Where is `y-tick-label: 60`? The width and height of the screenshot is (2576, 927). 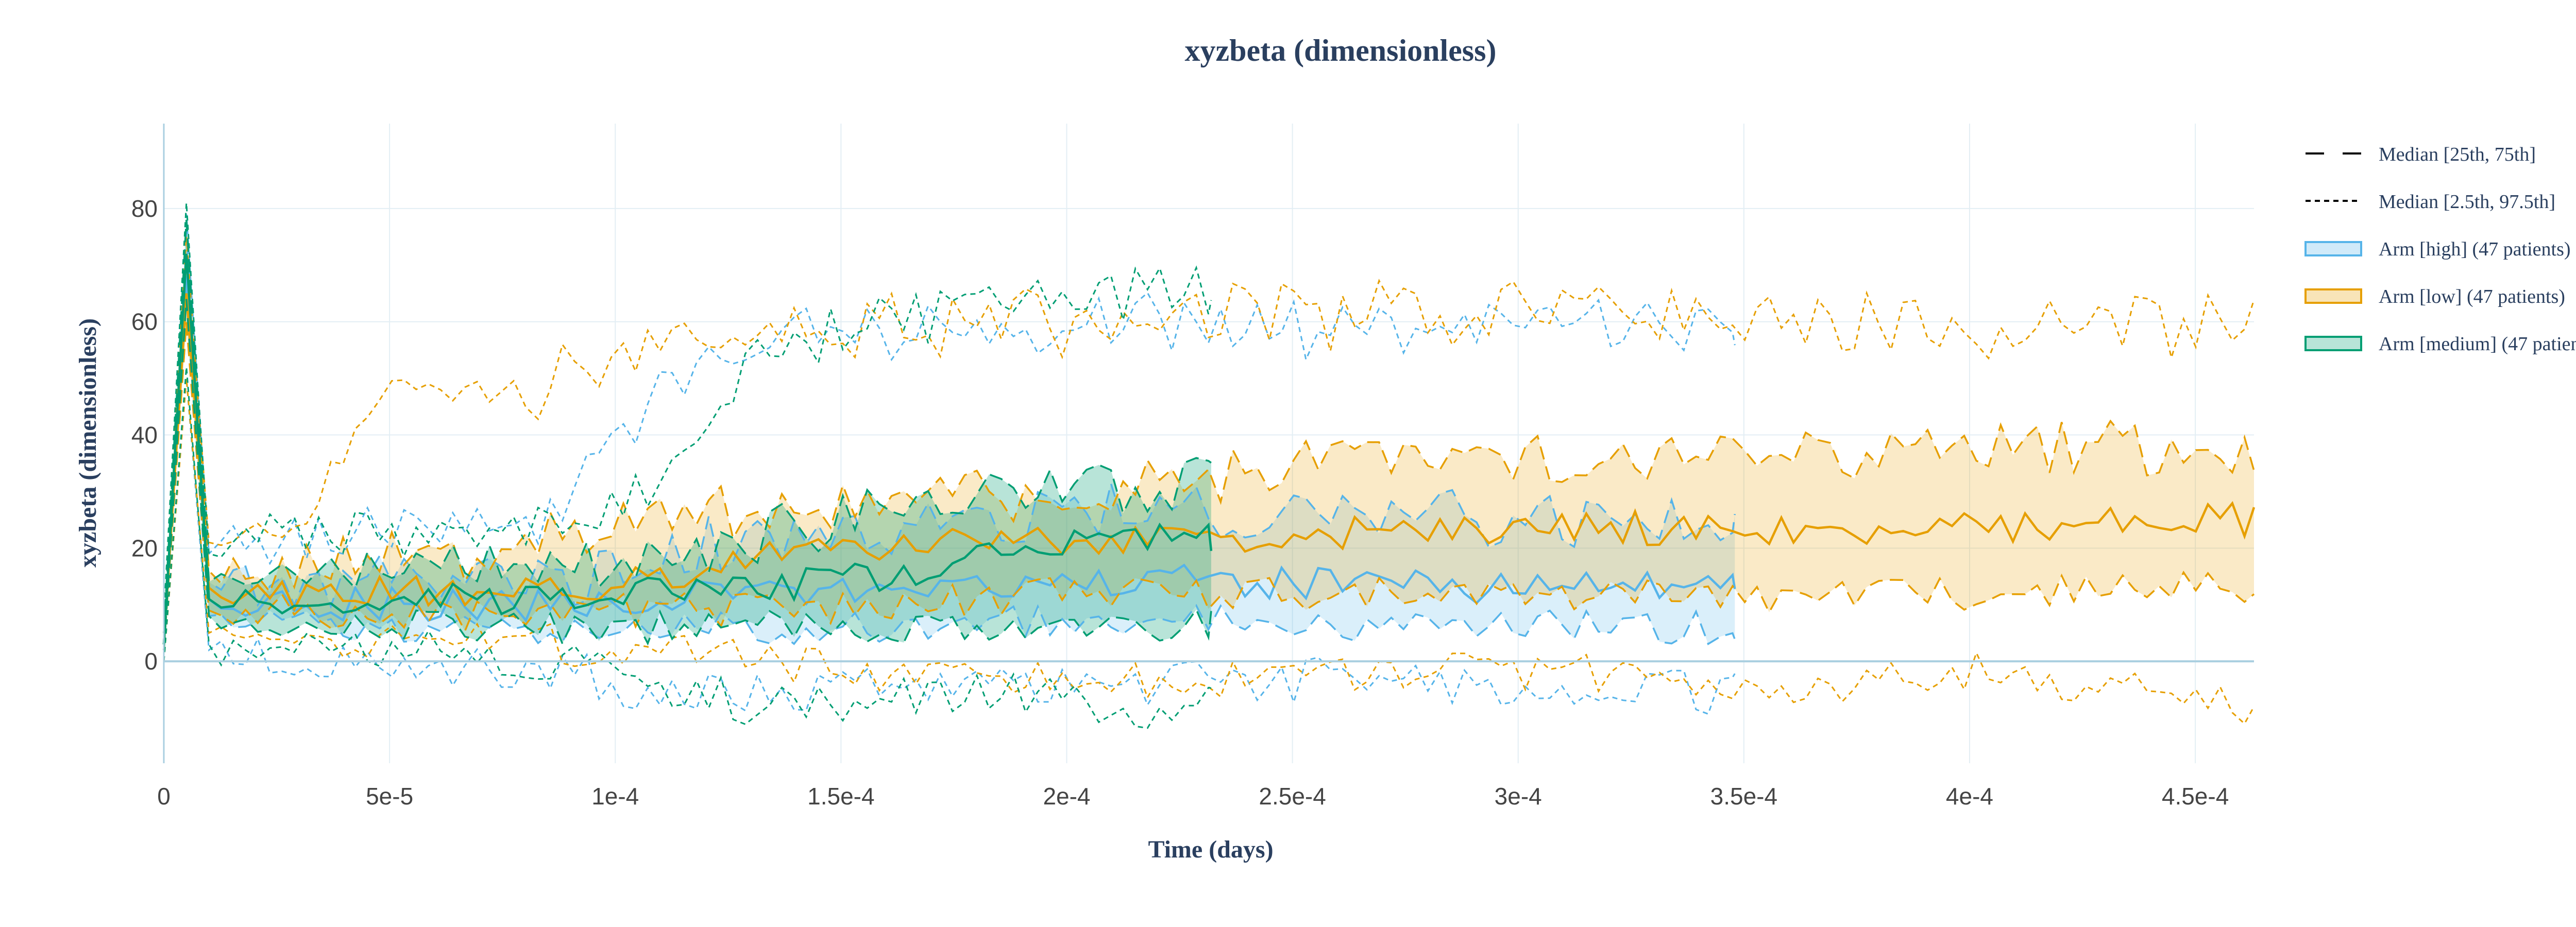 y-tick-label: 60 is located at coordinates (144, 322).